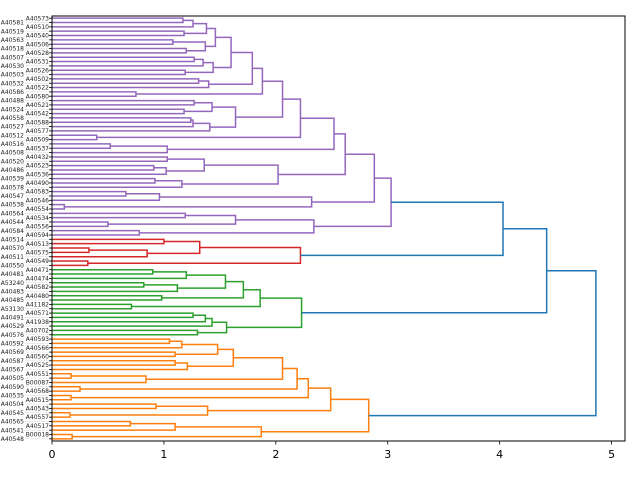 The image size is (640, 480). Describe the element at coordinates (12, 109) in the screenshot. I see `leaf-label: A40524` at that location.